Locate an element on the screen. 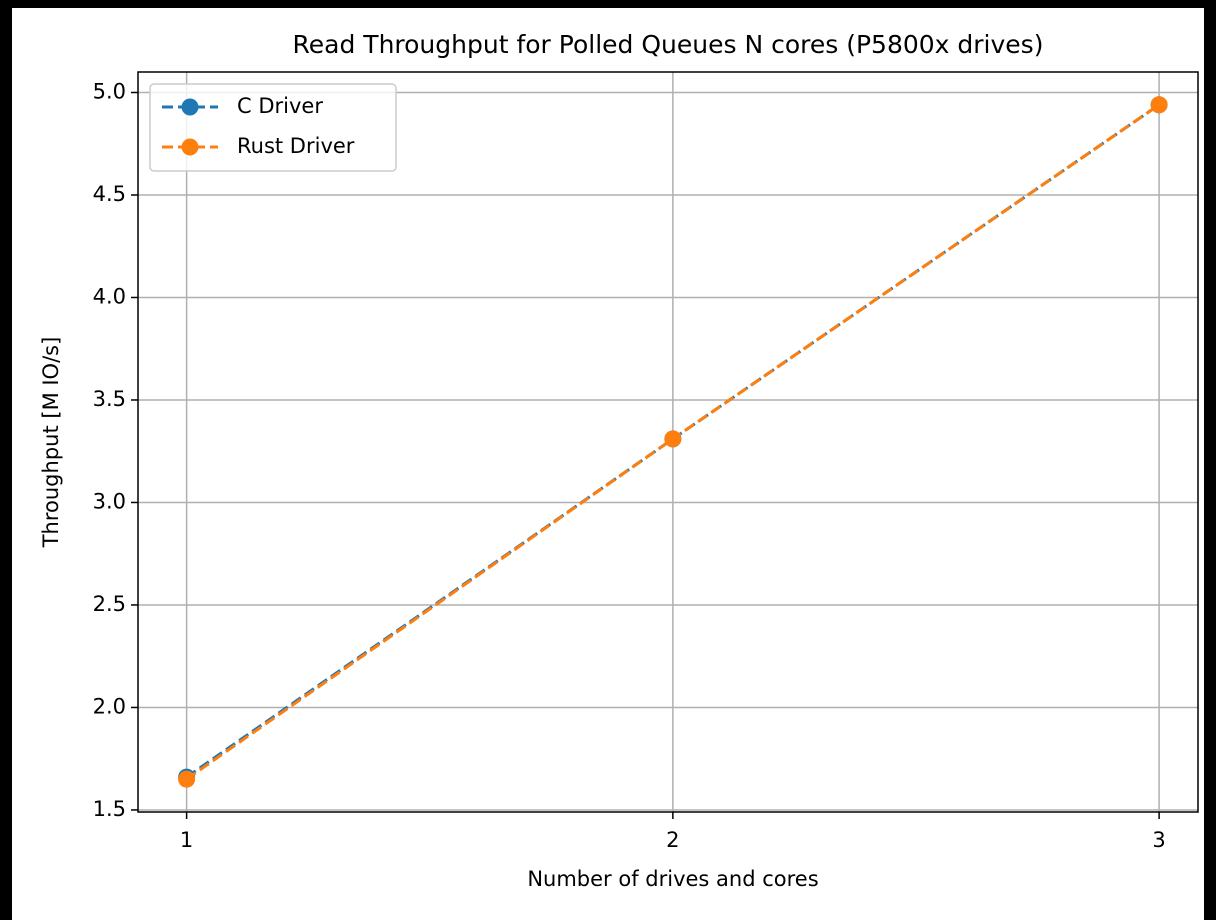 The height and width of the screenshot is (920, 1216). x-axis-label: Number of drives and cores is located at coordinates (672, 879).